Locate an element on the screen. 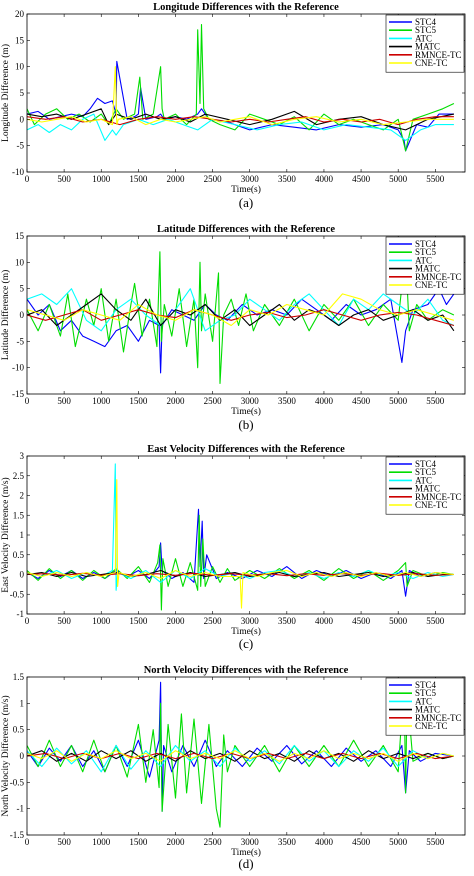 Image resolution: width=474 pixels, height=876 pixels. series-line-rmnce-tc is located at coordinates (240, 574).